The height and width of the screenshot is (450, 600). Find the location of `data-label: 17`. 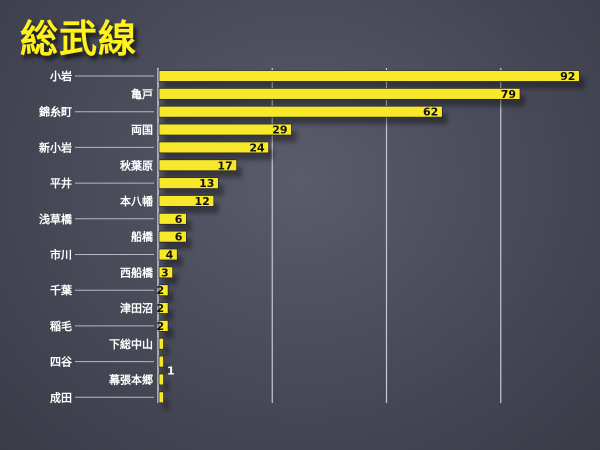

data-label: 17 is located at coordinates (224, 165).